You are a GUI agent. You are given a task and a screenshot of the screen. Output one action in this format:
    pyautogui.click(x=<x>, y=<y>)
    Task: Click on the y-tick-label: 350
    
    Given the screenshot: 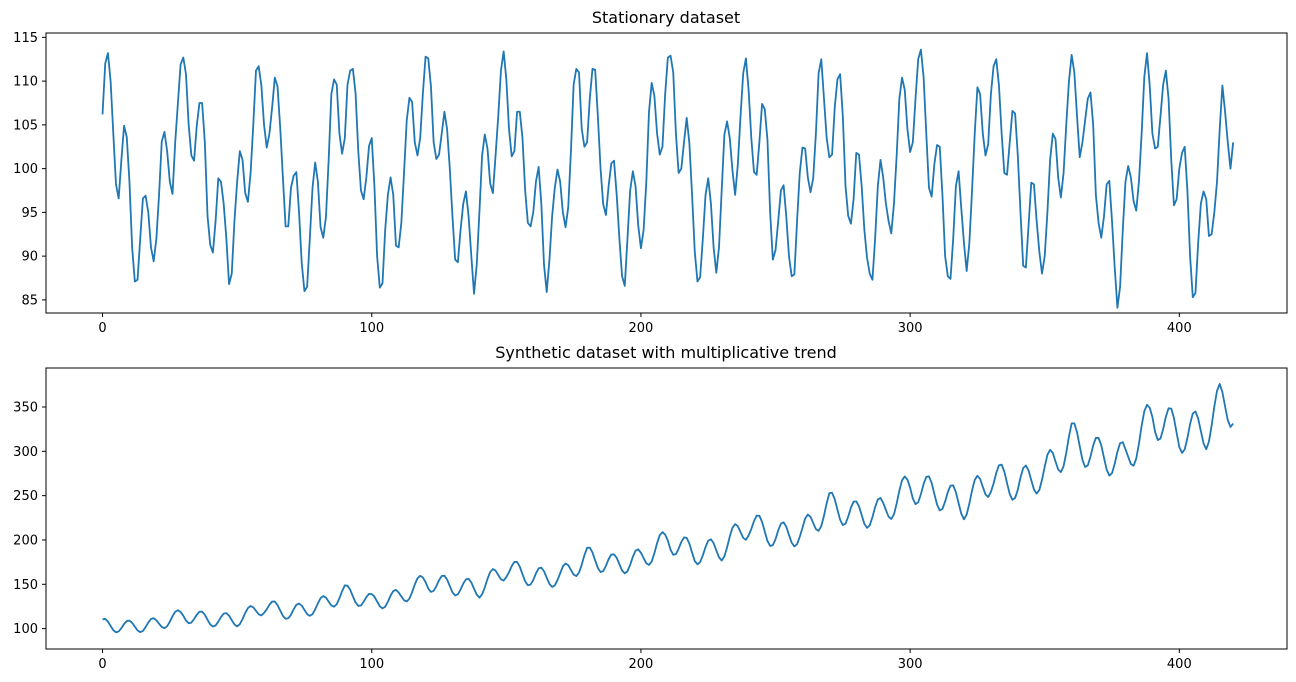 What is the action you would take?
    pyautogui.click(x=25, y=408)
    